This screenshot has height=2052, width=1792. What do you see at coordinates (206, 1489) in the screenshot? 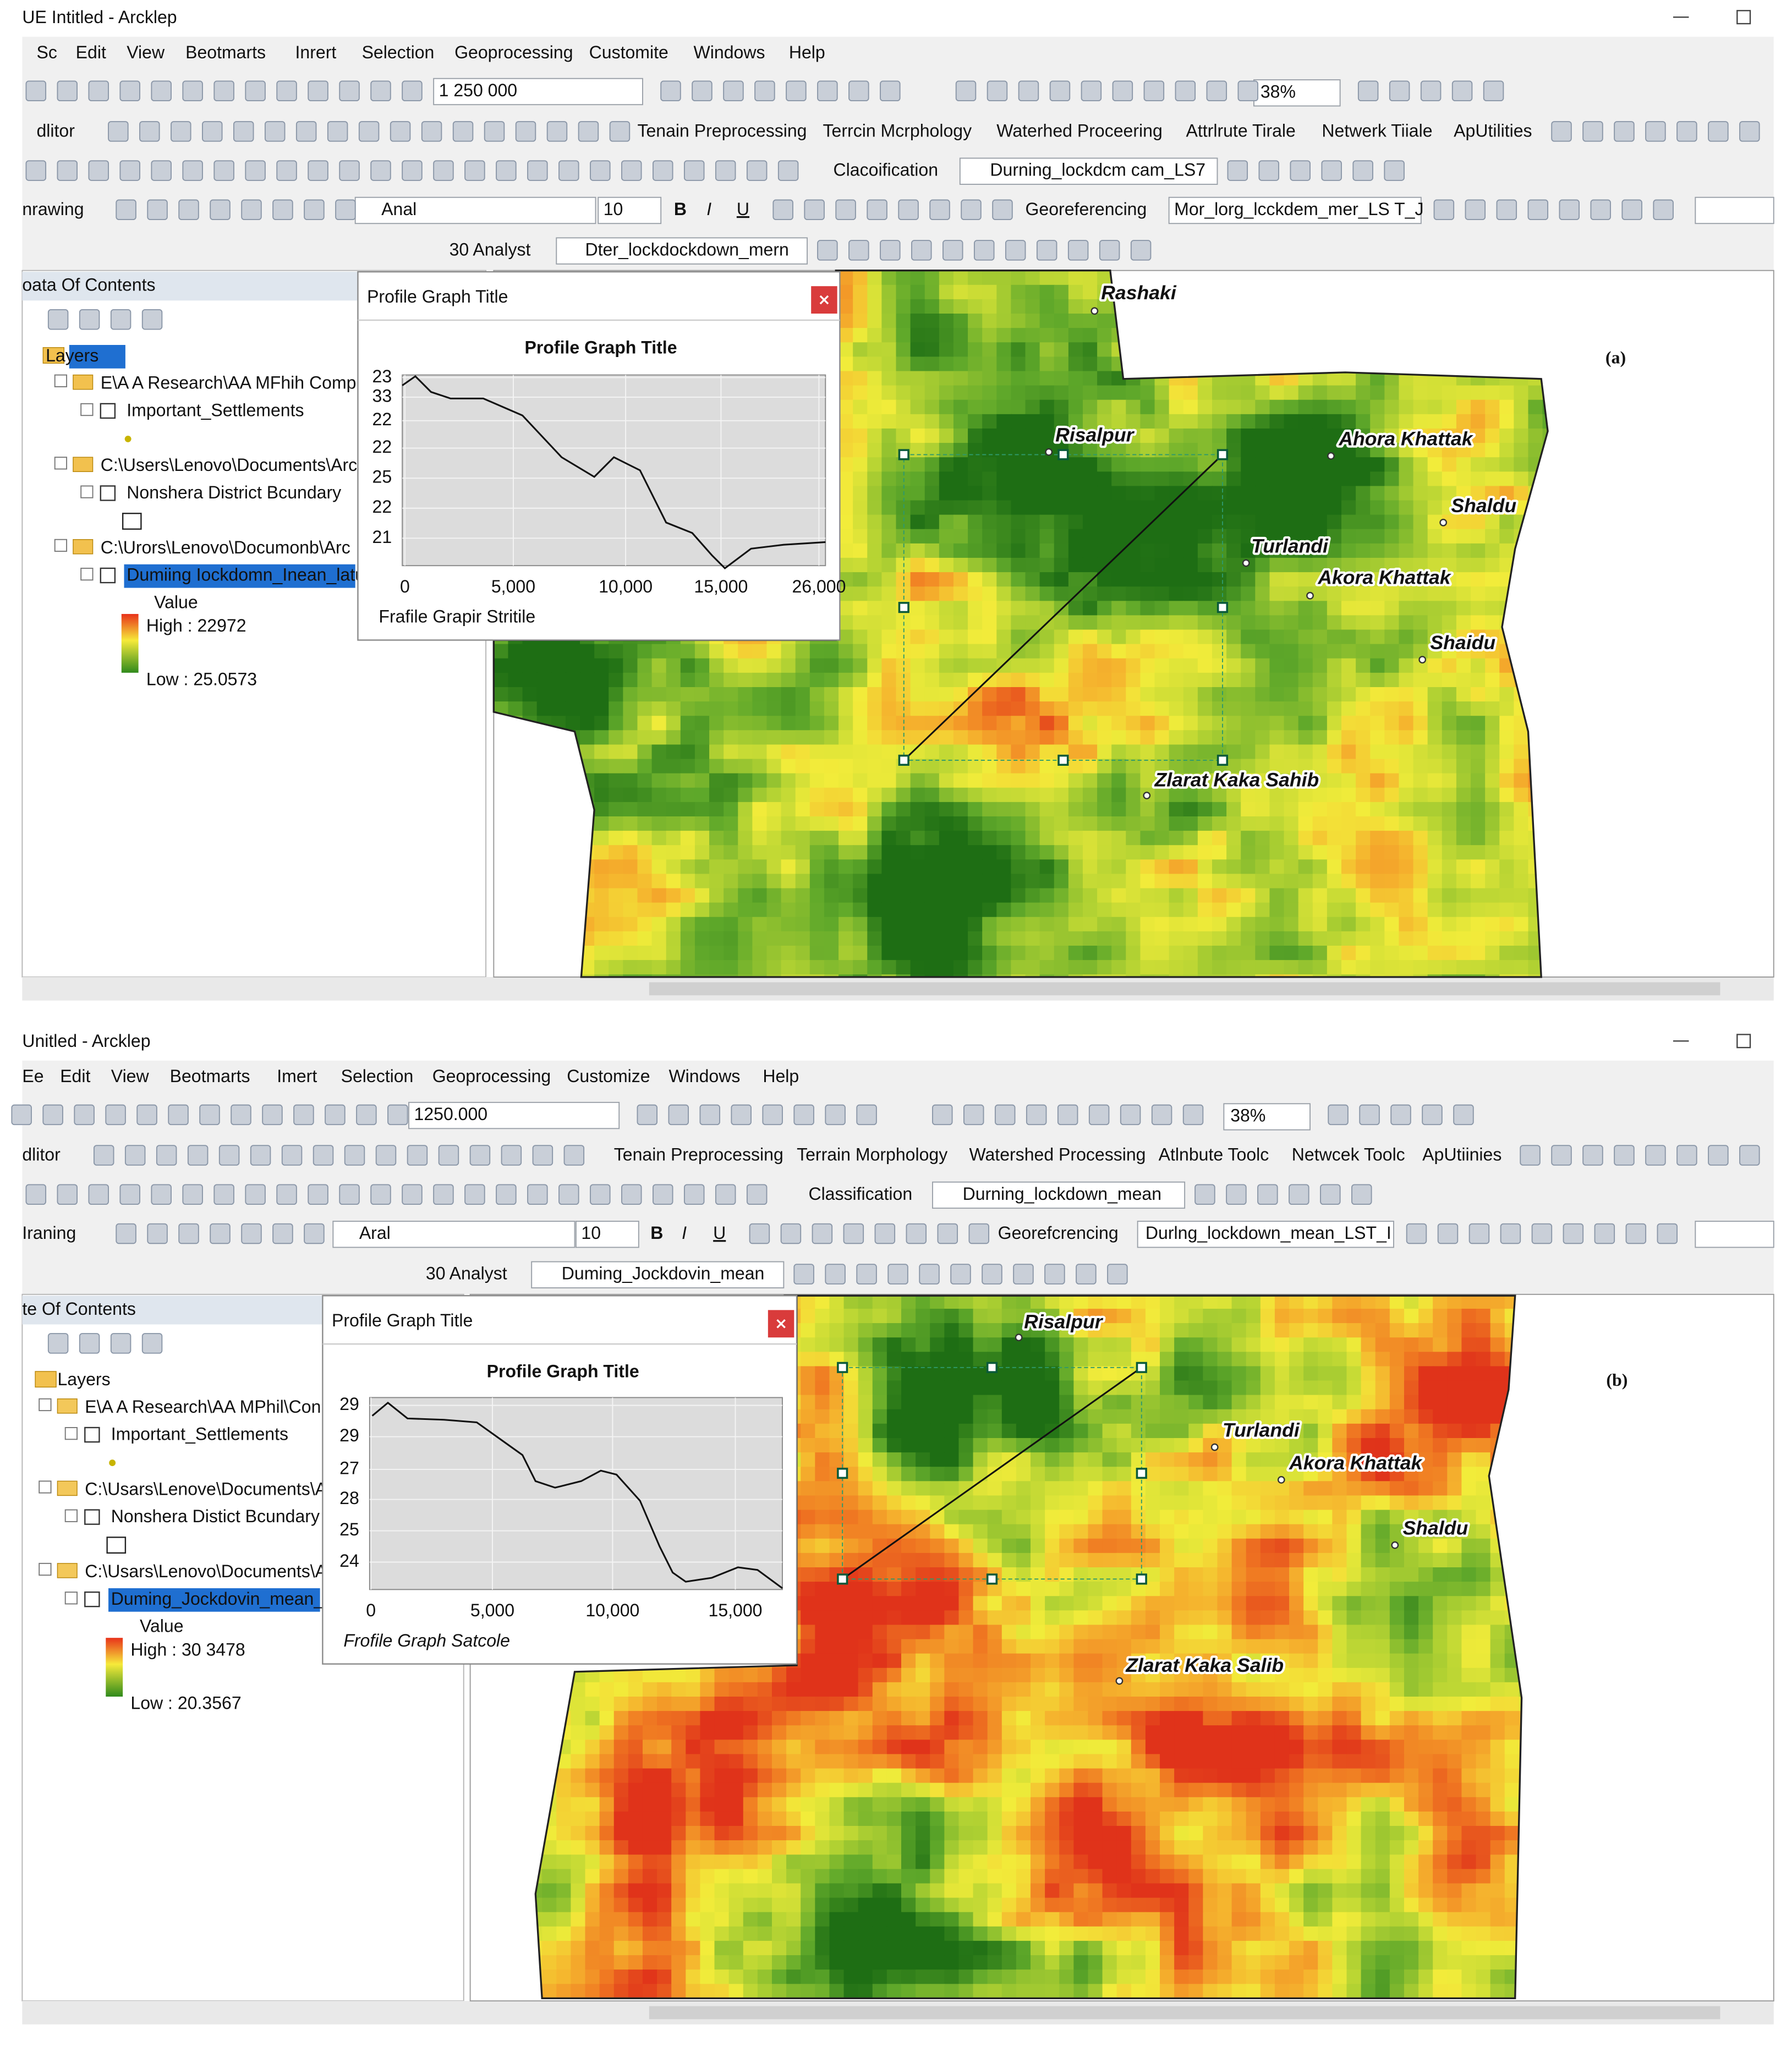
I see `toc-item: C:\Usars\Lenove\Documents\A` at bounding box center [206, 1489].